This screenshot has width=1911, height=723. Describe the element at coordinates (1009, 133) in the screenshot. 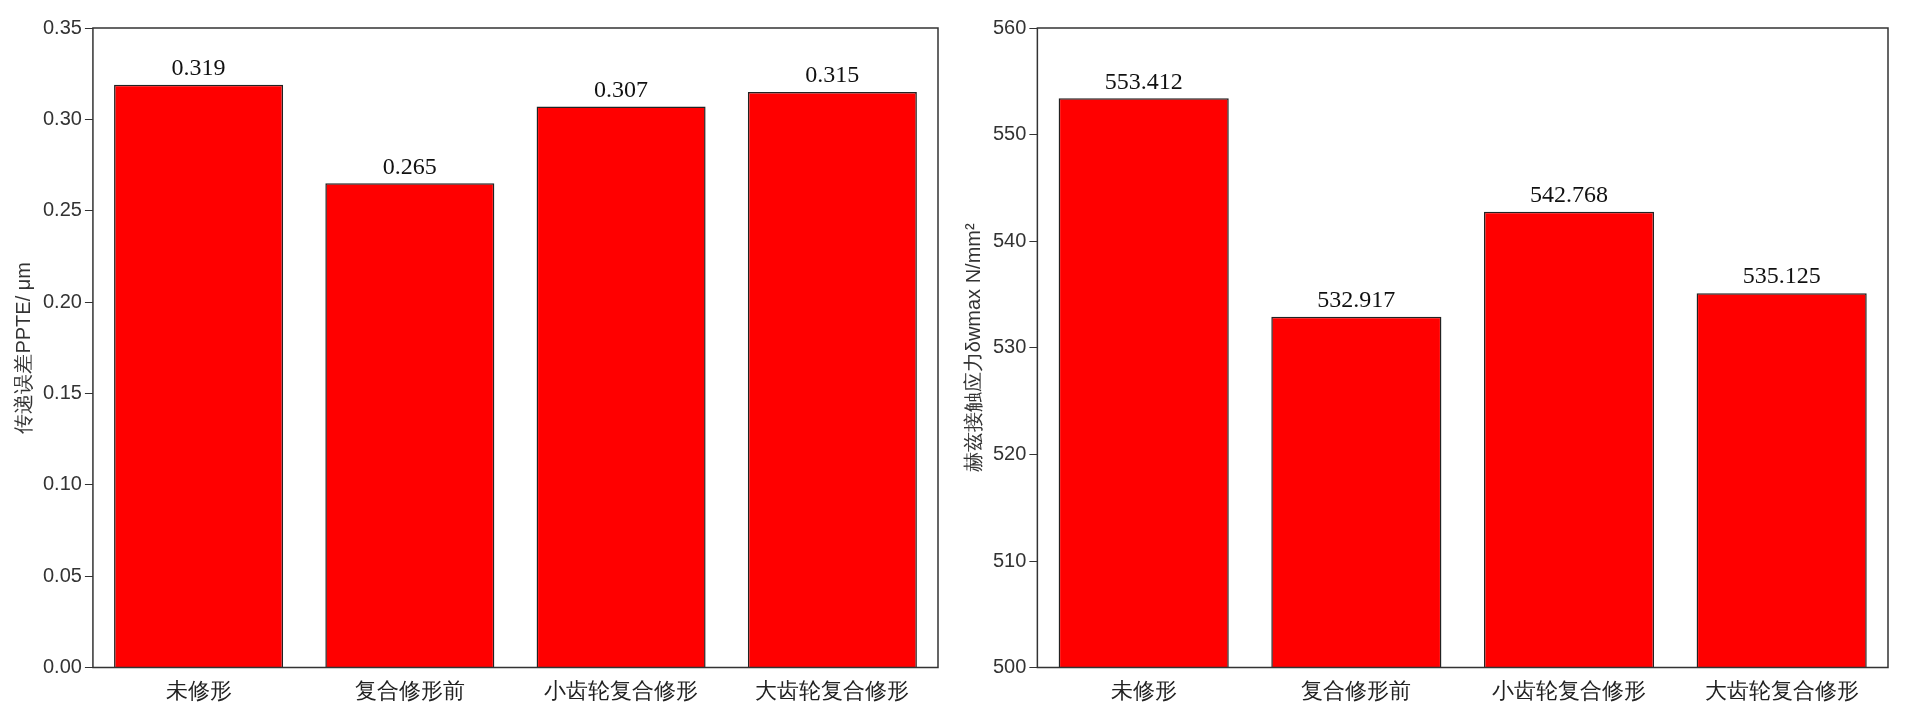

I see `y-tick-label: 550` at that location.